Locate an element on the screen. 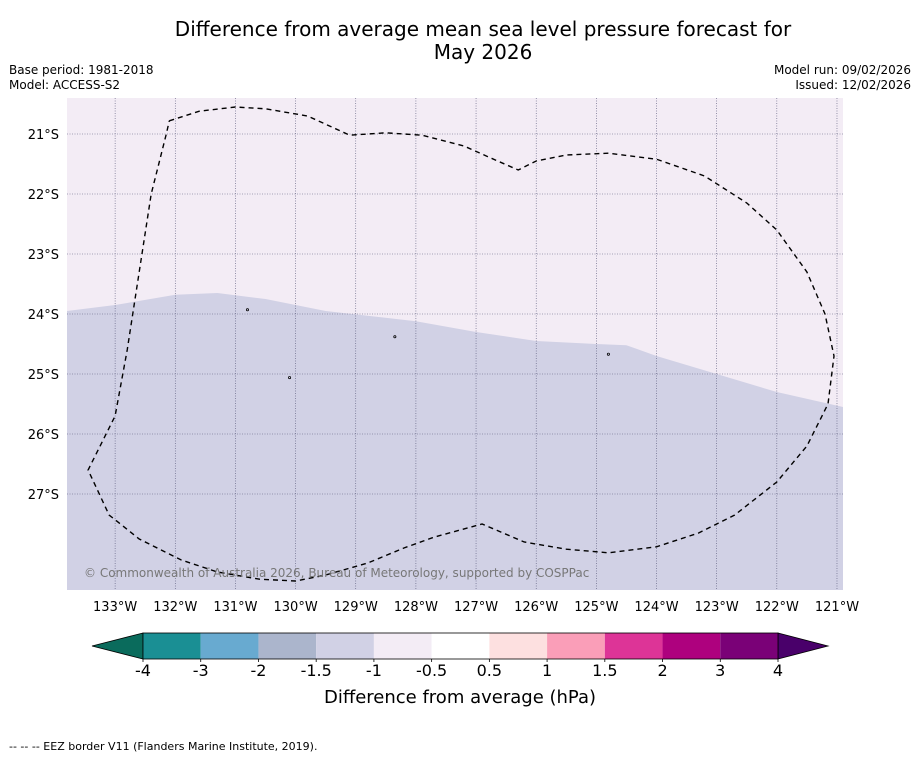 This screenshot has width=919, height=758. lon-tick-label: 128°W is located at coordinates (416, 607).